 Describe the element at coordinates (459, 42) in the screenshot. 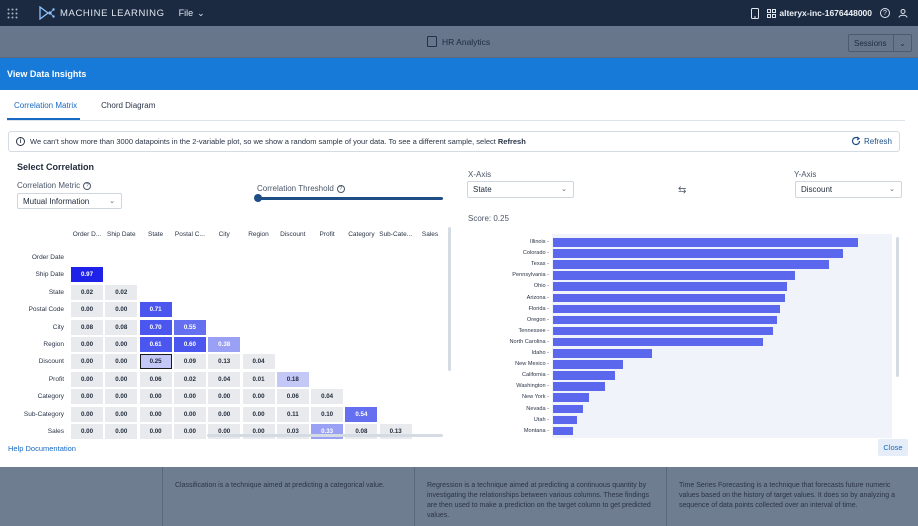

I see `project-bar: HR Analytics Sessions ⌄` at that location.